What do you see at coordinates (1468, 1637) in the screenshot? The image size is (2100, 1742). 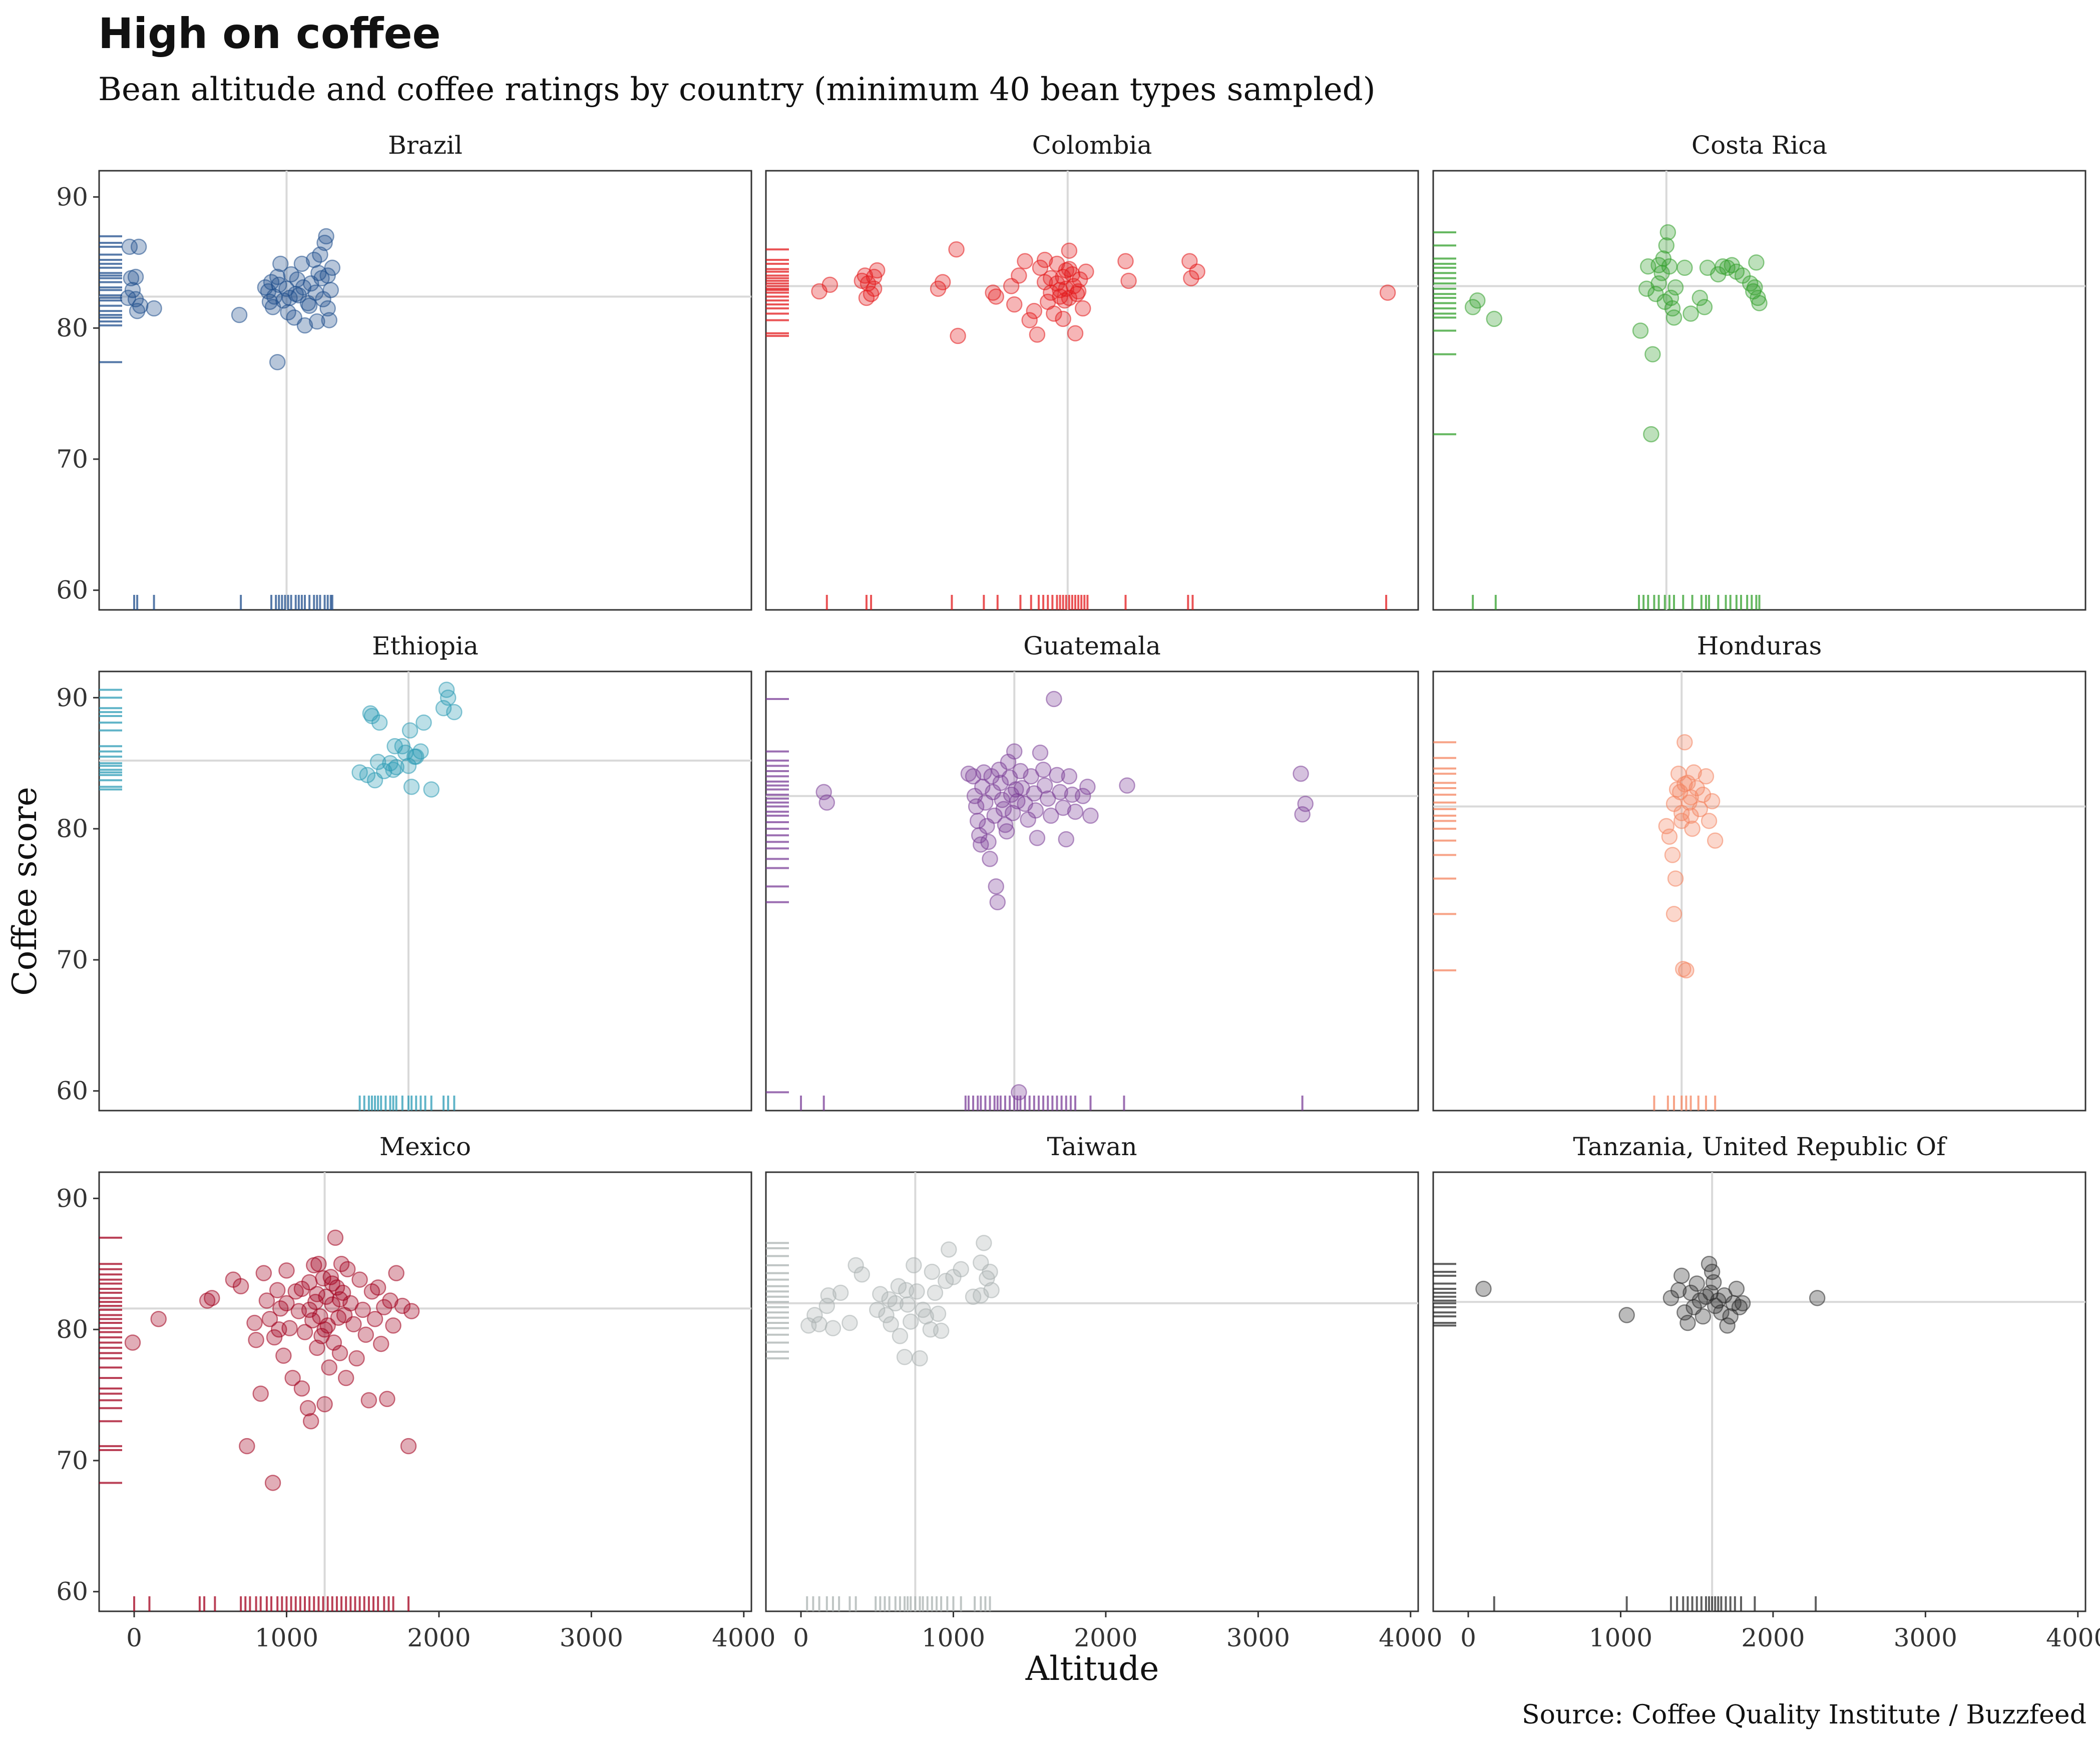 I see `x-tick-label: 0` at bounding box center [1468, 1637].